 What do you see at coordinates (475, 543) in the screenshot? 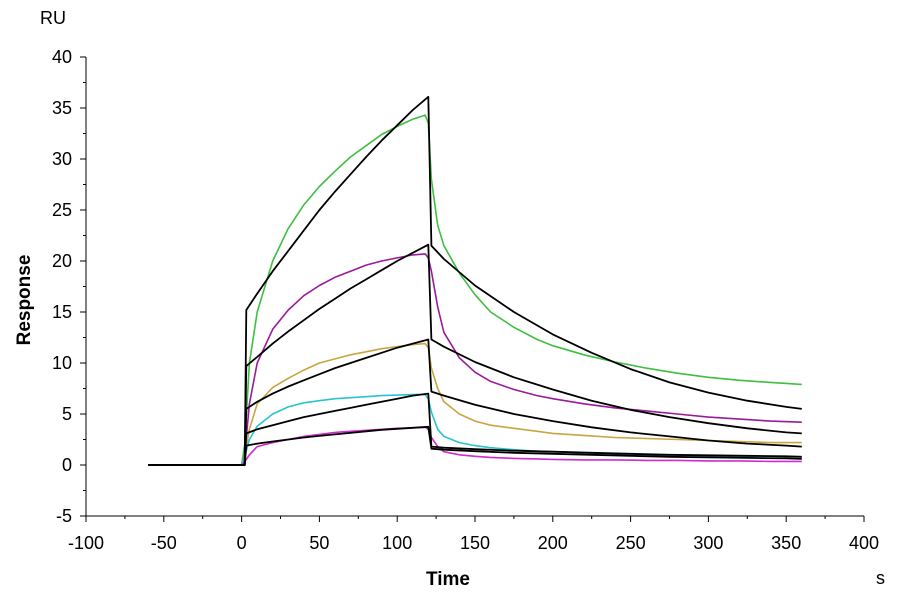
I see `x-tick-label: 150` at bounding box center [475, 543].